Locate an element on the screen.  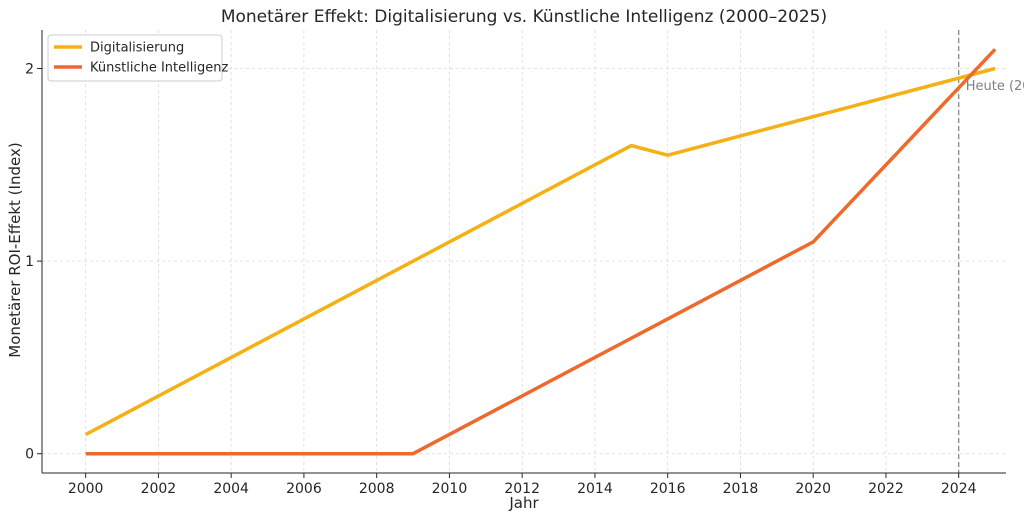
annotation-layer: Heute (2025) is located at coordinates (991, 251).